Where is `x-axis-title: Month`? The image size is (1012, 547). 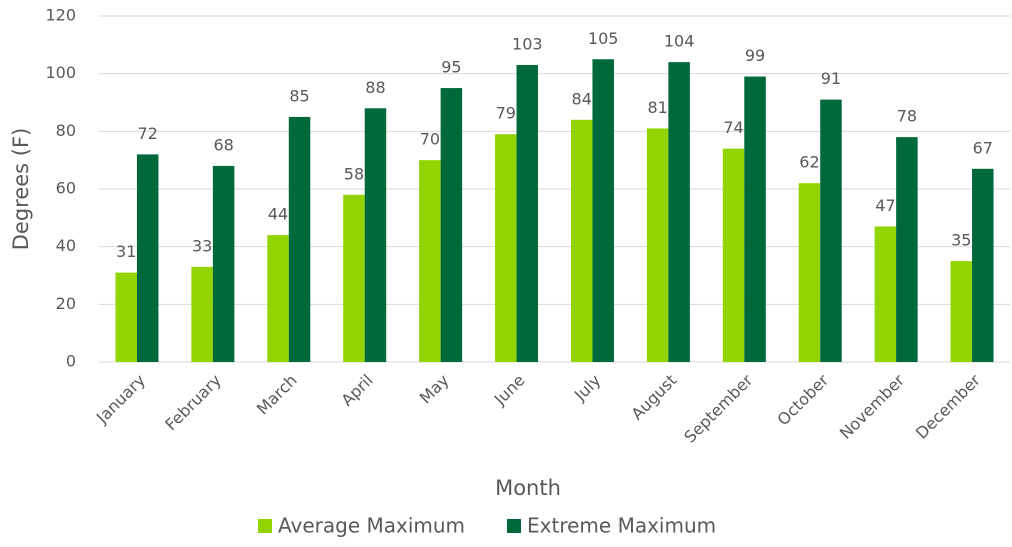 x-axis-title: Month is located at coordinates (528, 488).